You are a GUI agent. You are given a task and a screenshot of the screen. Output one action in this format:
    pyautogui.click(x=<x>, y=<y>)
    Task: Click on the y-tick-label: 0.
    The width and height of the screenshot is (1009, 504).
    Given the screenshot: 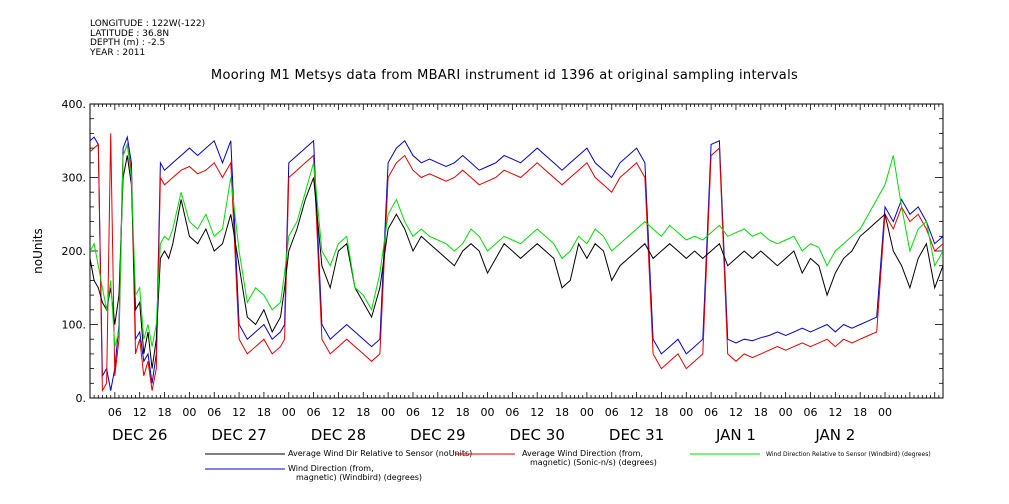 What is the action you would take?
    pyautogui.click(x=81, y=398)
    